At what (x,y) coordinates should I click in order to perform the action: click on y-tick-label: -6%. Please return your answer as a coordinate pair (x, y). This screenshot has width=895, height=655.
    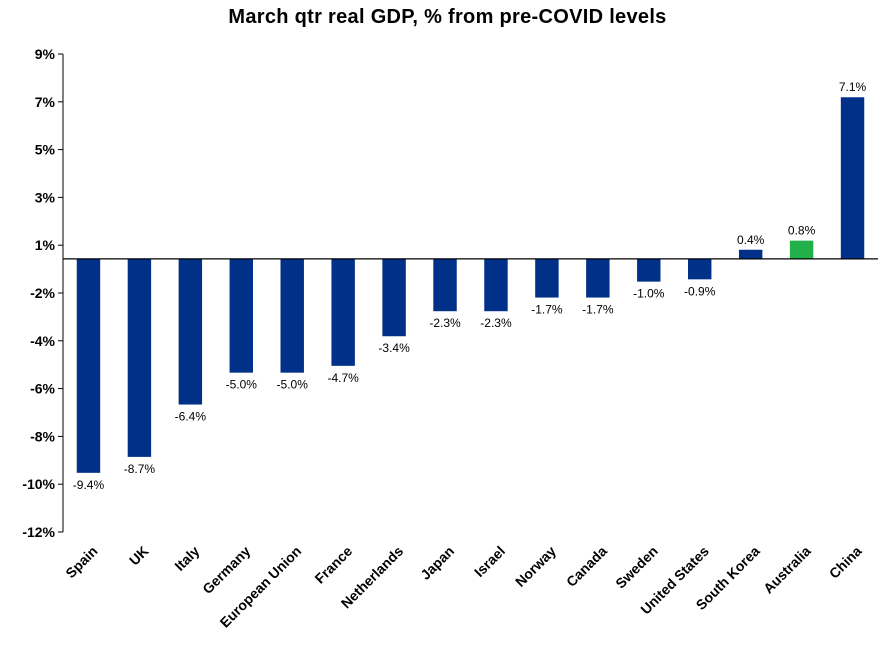
    Looking at the image, I should click on (42, 389).